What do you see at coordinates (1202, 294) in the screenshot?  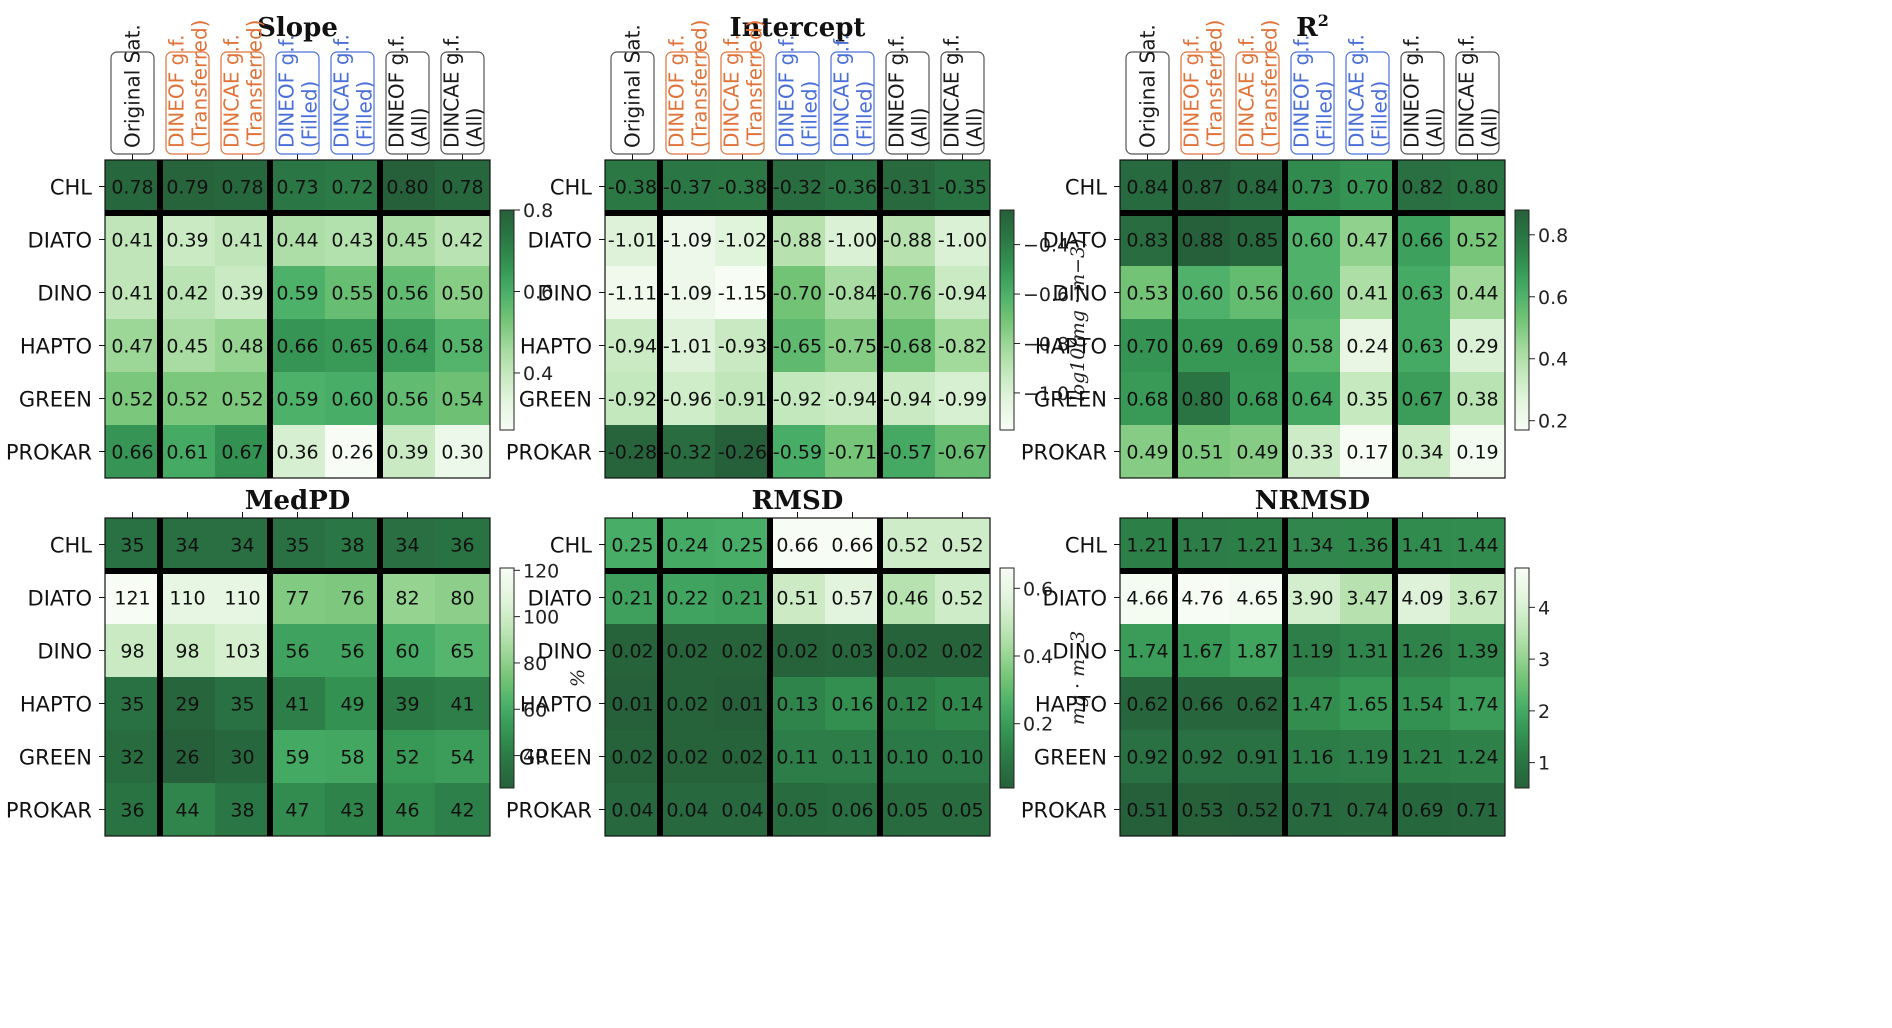 I see `cell-value-label: 0.60` at bounding box center [1202, 294].